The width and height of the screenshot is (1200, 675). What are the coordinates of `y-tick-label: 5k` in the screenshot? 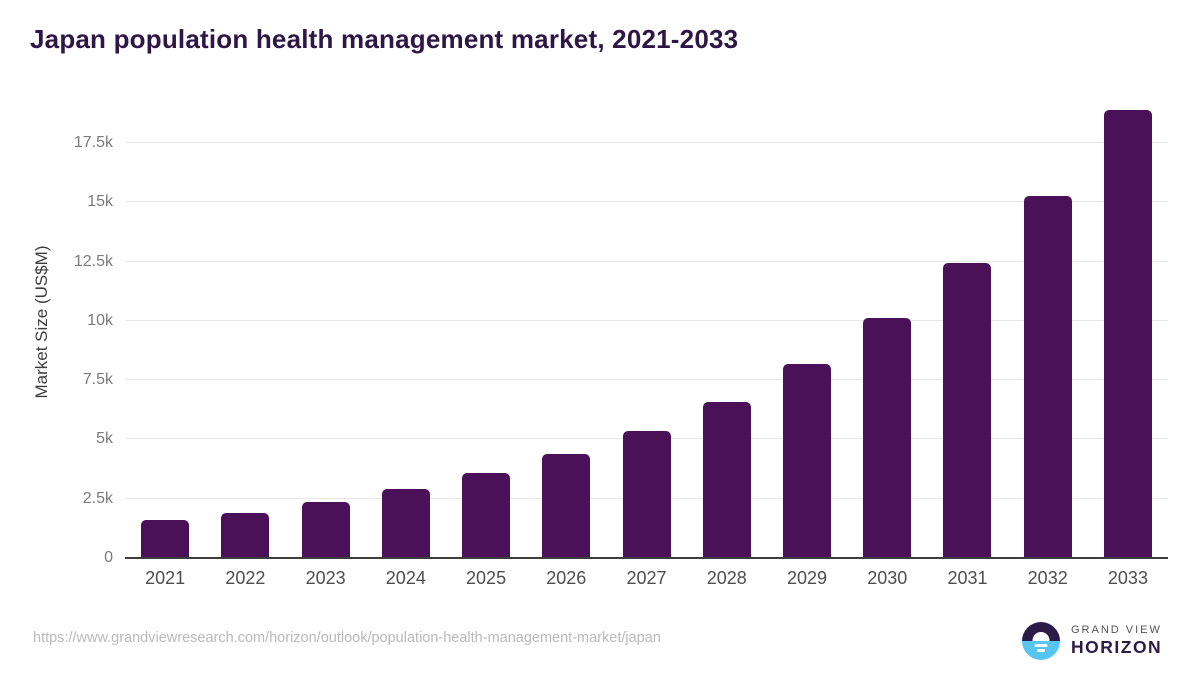 It's located at (104, 439).